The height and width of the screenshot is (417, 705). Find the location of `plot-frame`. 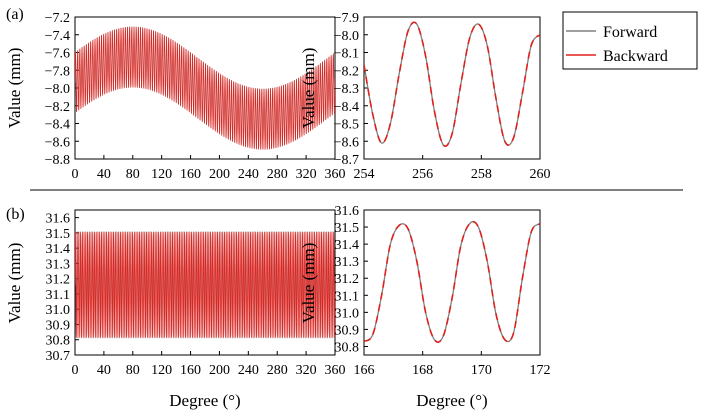

plot-frame is located at coordinates (452, 282).